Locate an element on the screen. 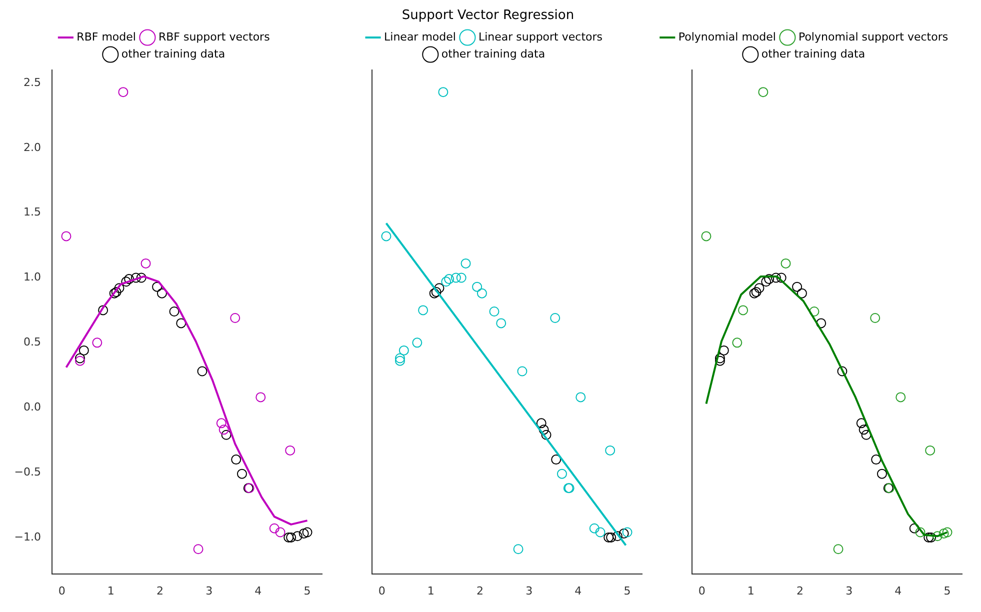 Image resolution: width=981 pixels, height=612 pixels. x-tick-label: 4 is located at coordinates (898, 591).